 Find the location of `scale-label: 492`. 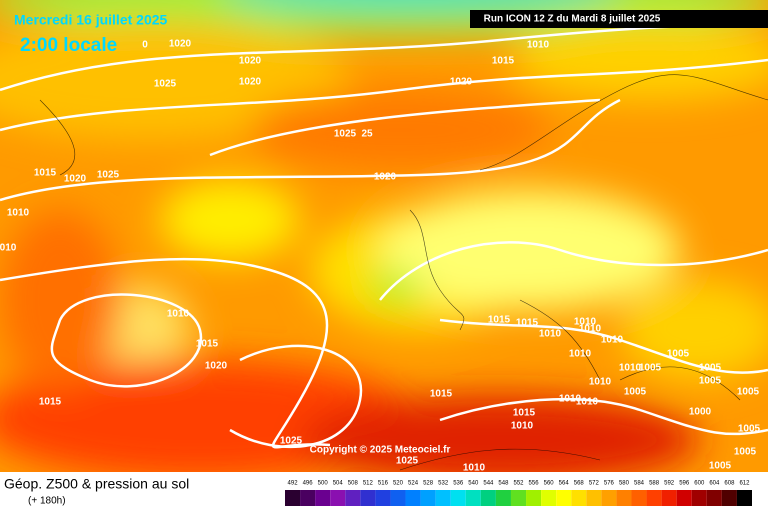

scale-label: 492 is located at coordinates (293, 484).